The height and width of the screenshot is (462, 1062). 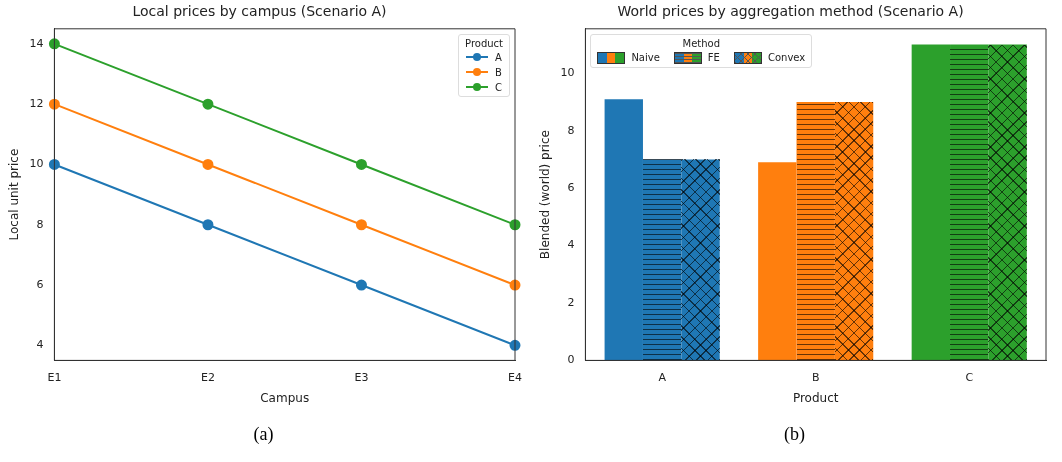 I want to click on y-tick-label: 0, so click(x=571, y=360).